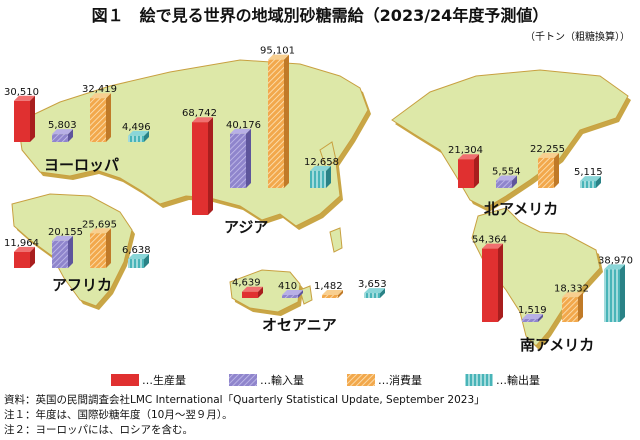 The height and width of the screenshot is (440, 640). What do you see at coordinates (246, 227) in the screenshot?
I see `region-label-asia: アジア` at bounding box center [246, 227].